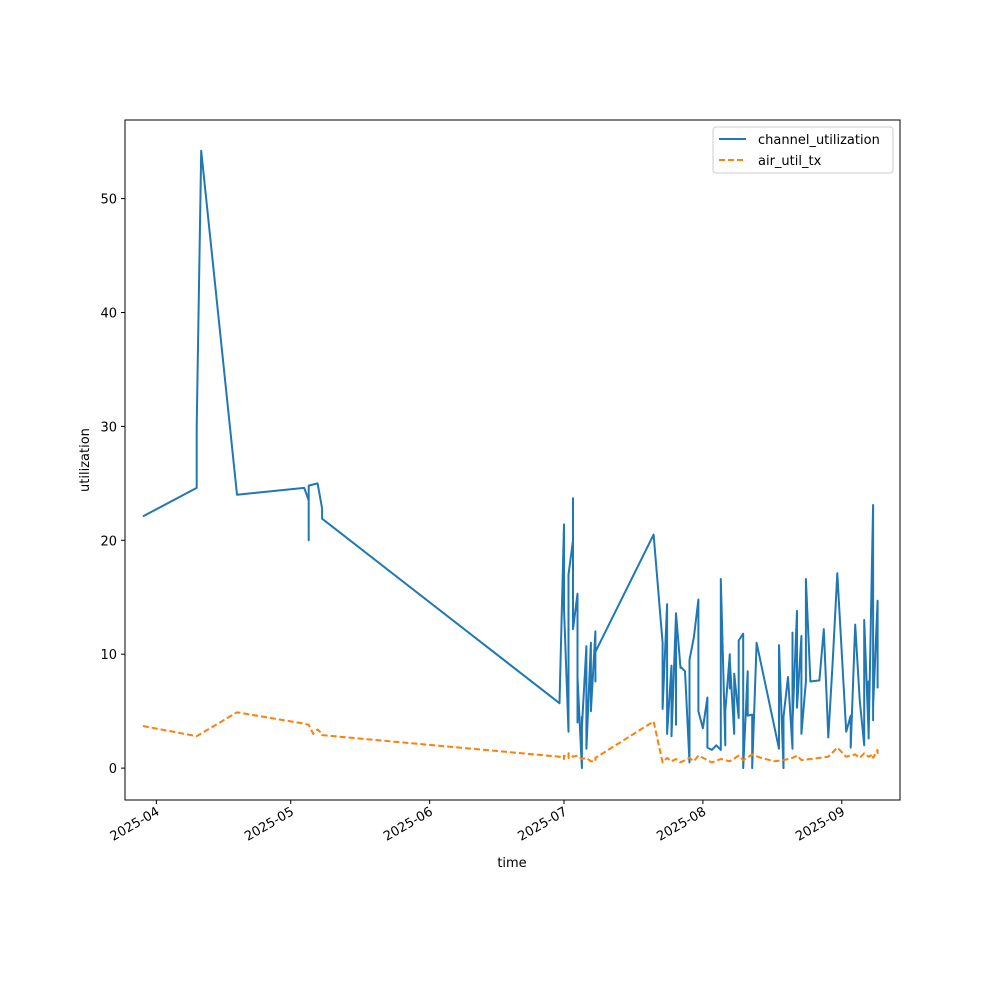  I want to click on series-line-air-util-tx, so click(510, 737).